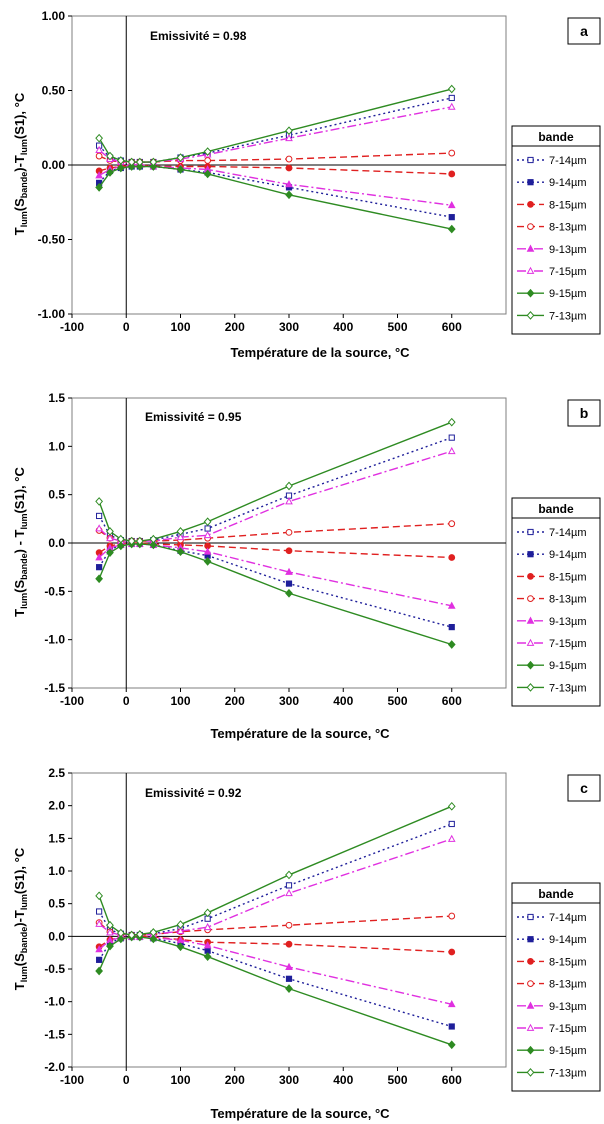 This screenshot has width=604, height=1124. What do you see at coordinates (19, 490) in the screenshot?
I see `y-label-text: (S1), °C` at bounding box center [19, 490].